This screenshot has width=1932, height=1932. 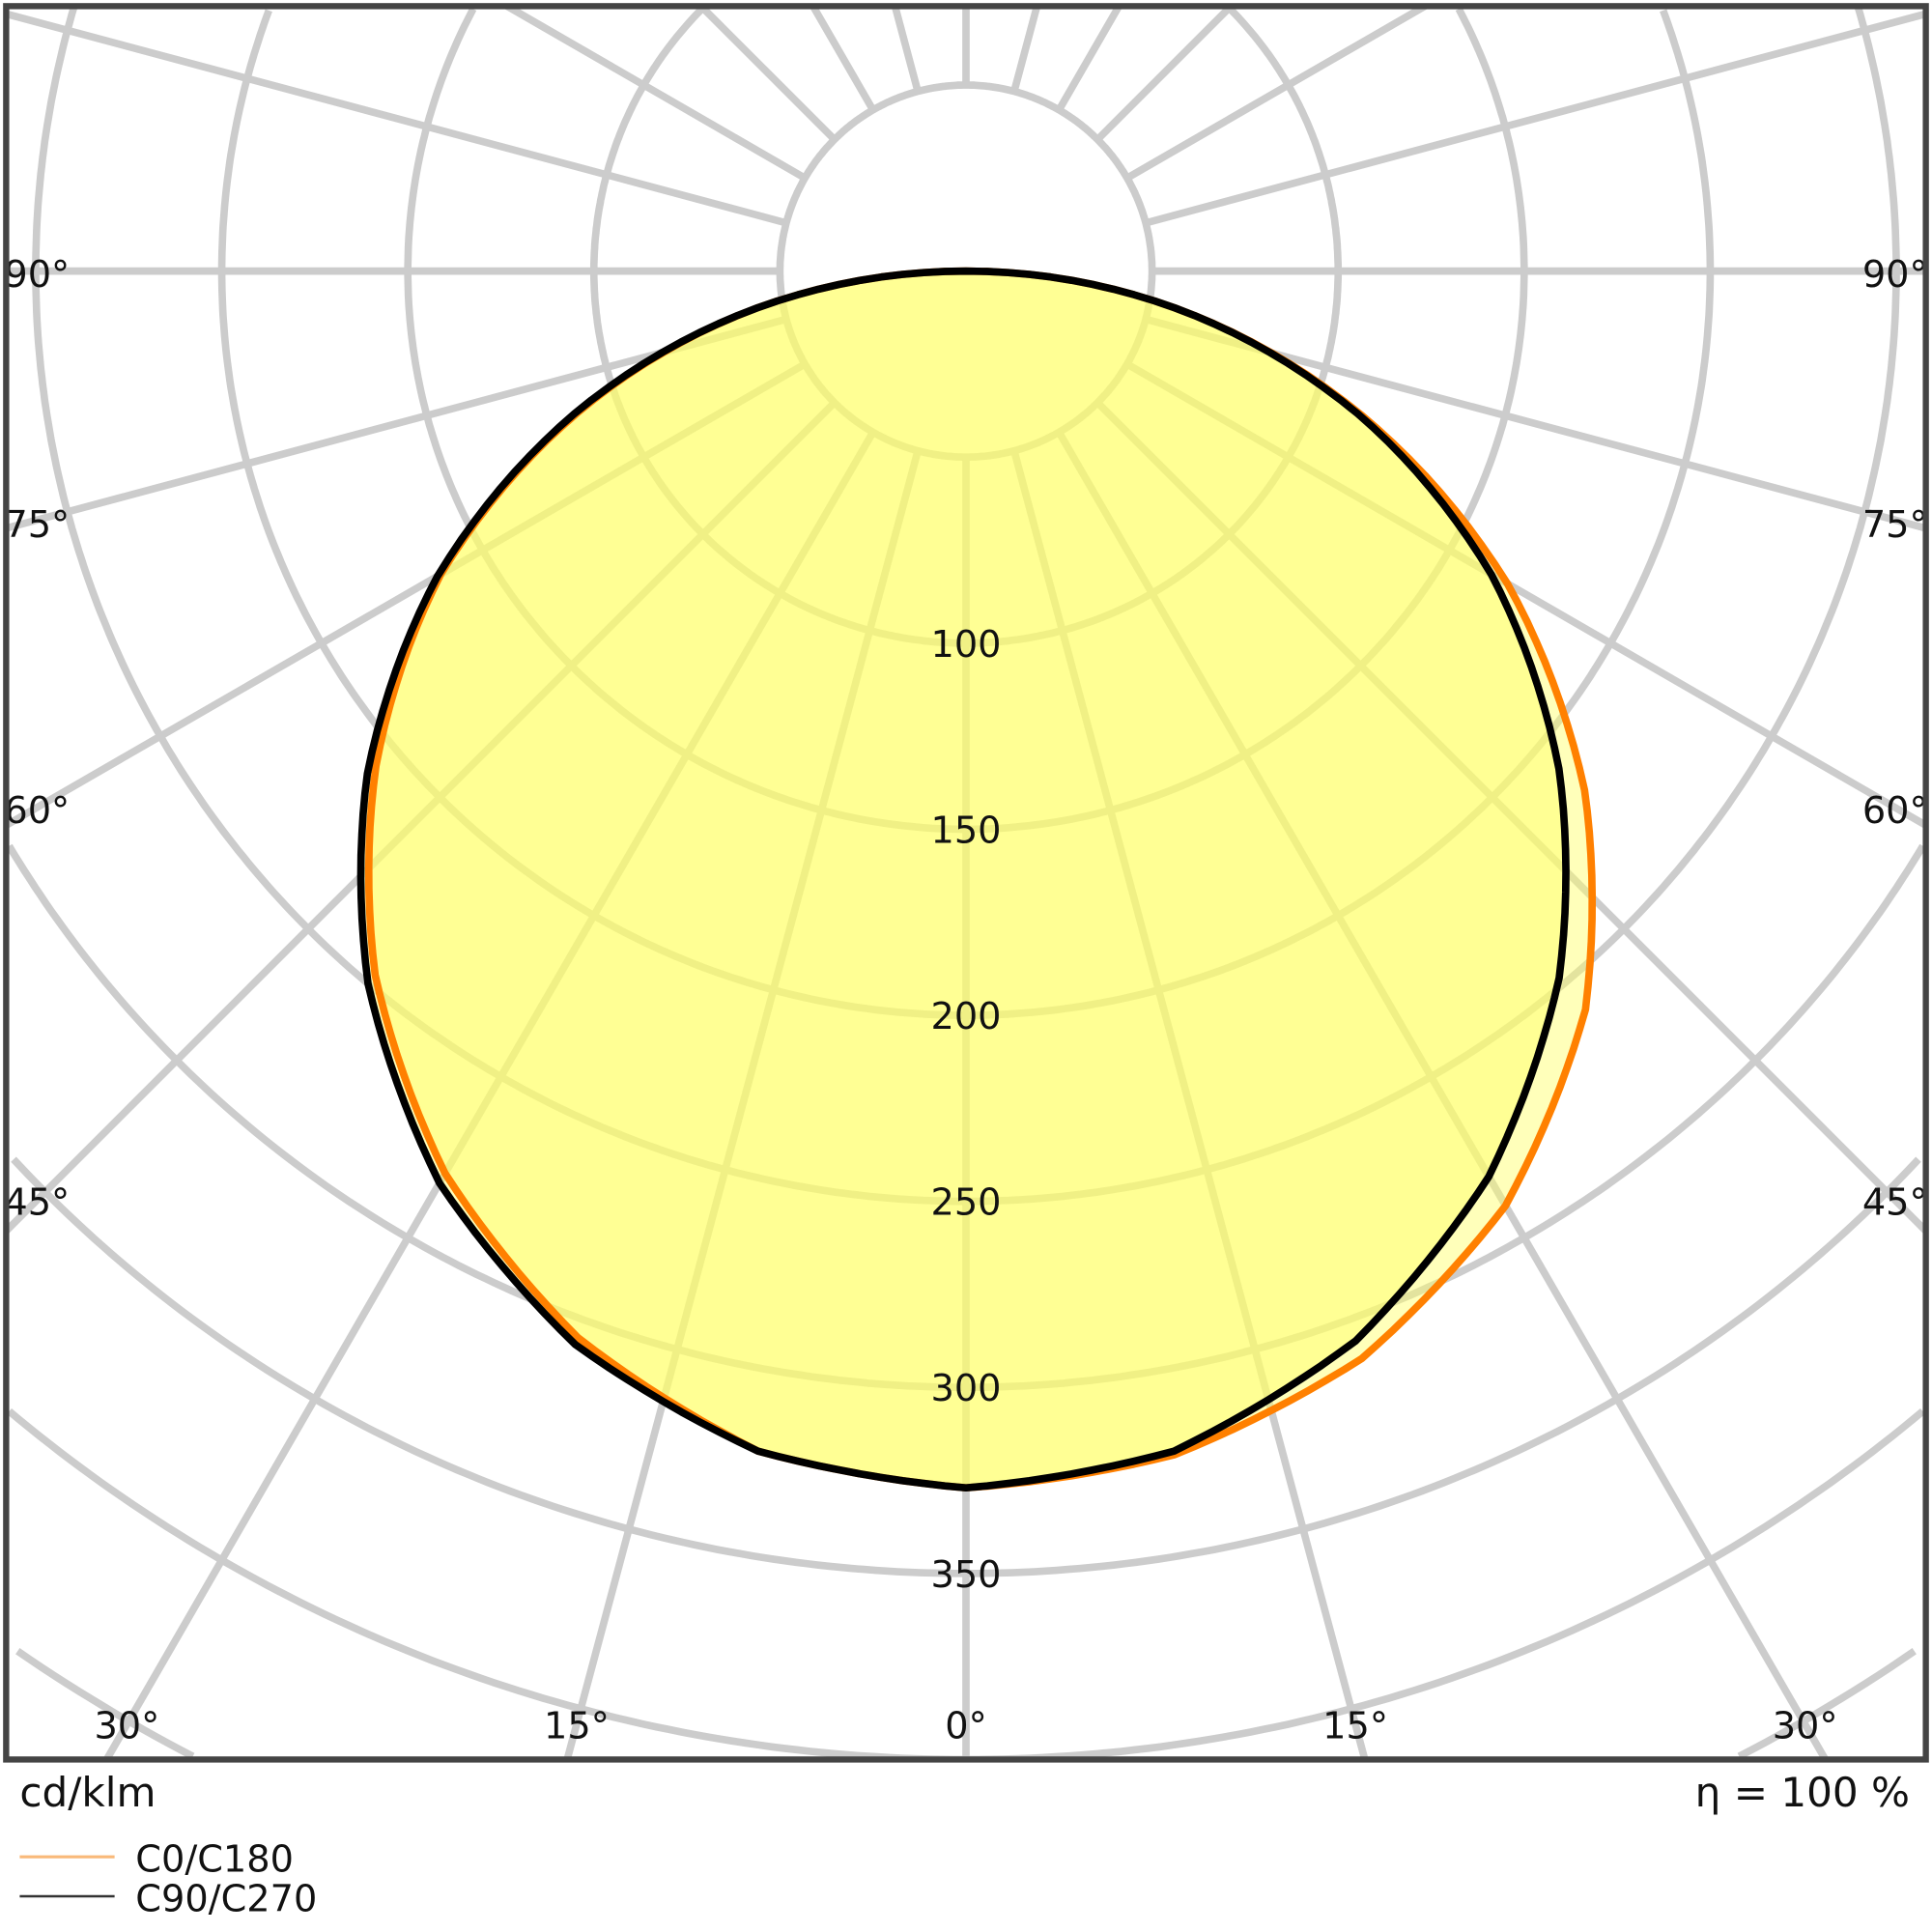 I want to click on angle-label-right: 90°, so click(x=1895, y=275).